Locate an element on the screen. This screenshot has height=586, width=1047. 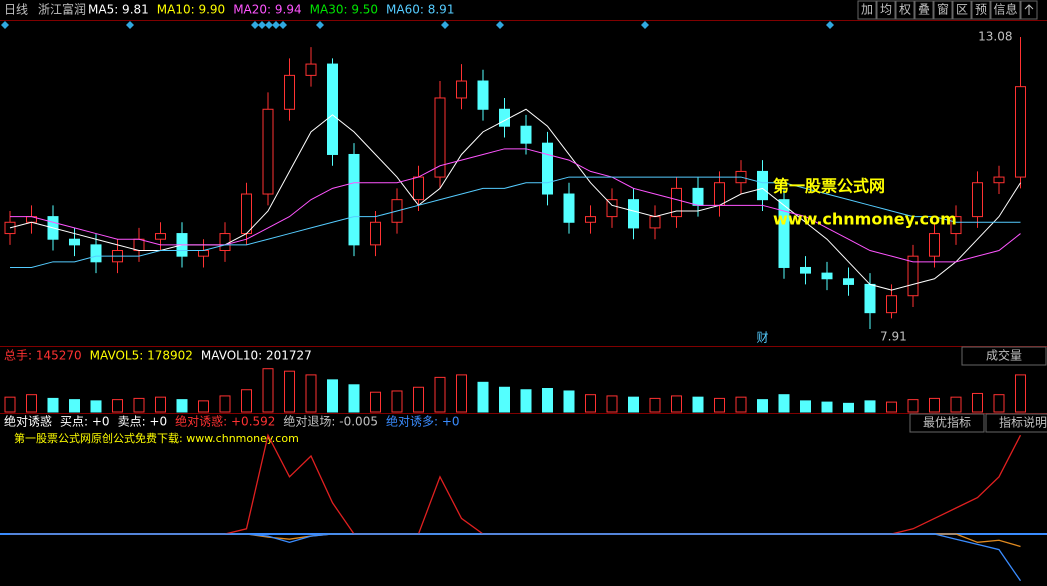
finance-marker: 财 is located at coordinates (762, 338).